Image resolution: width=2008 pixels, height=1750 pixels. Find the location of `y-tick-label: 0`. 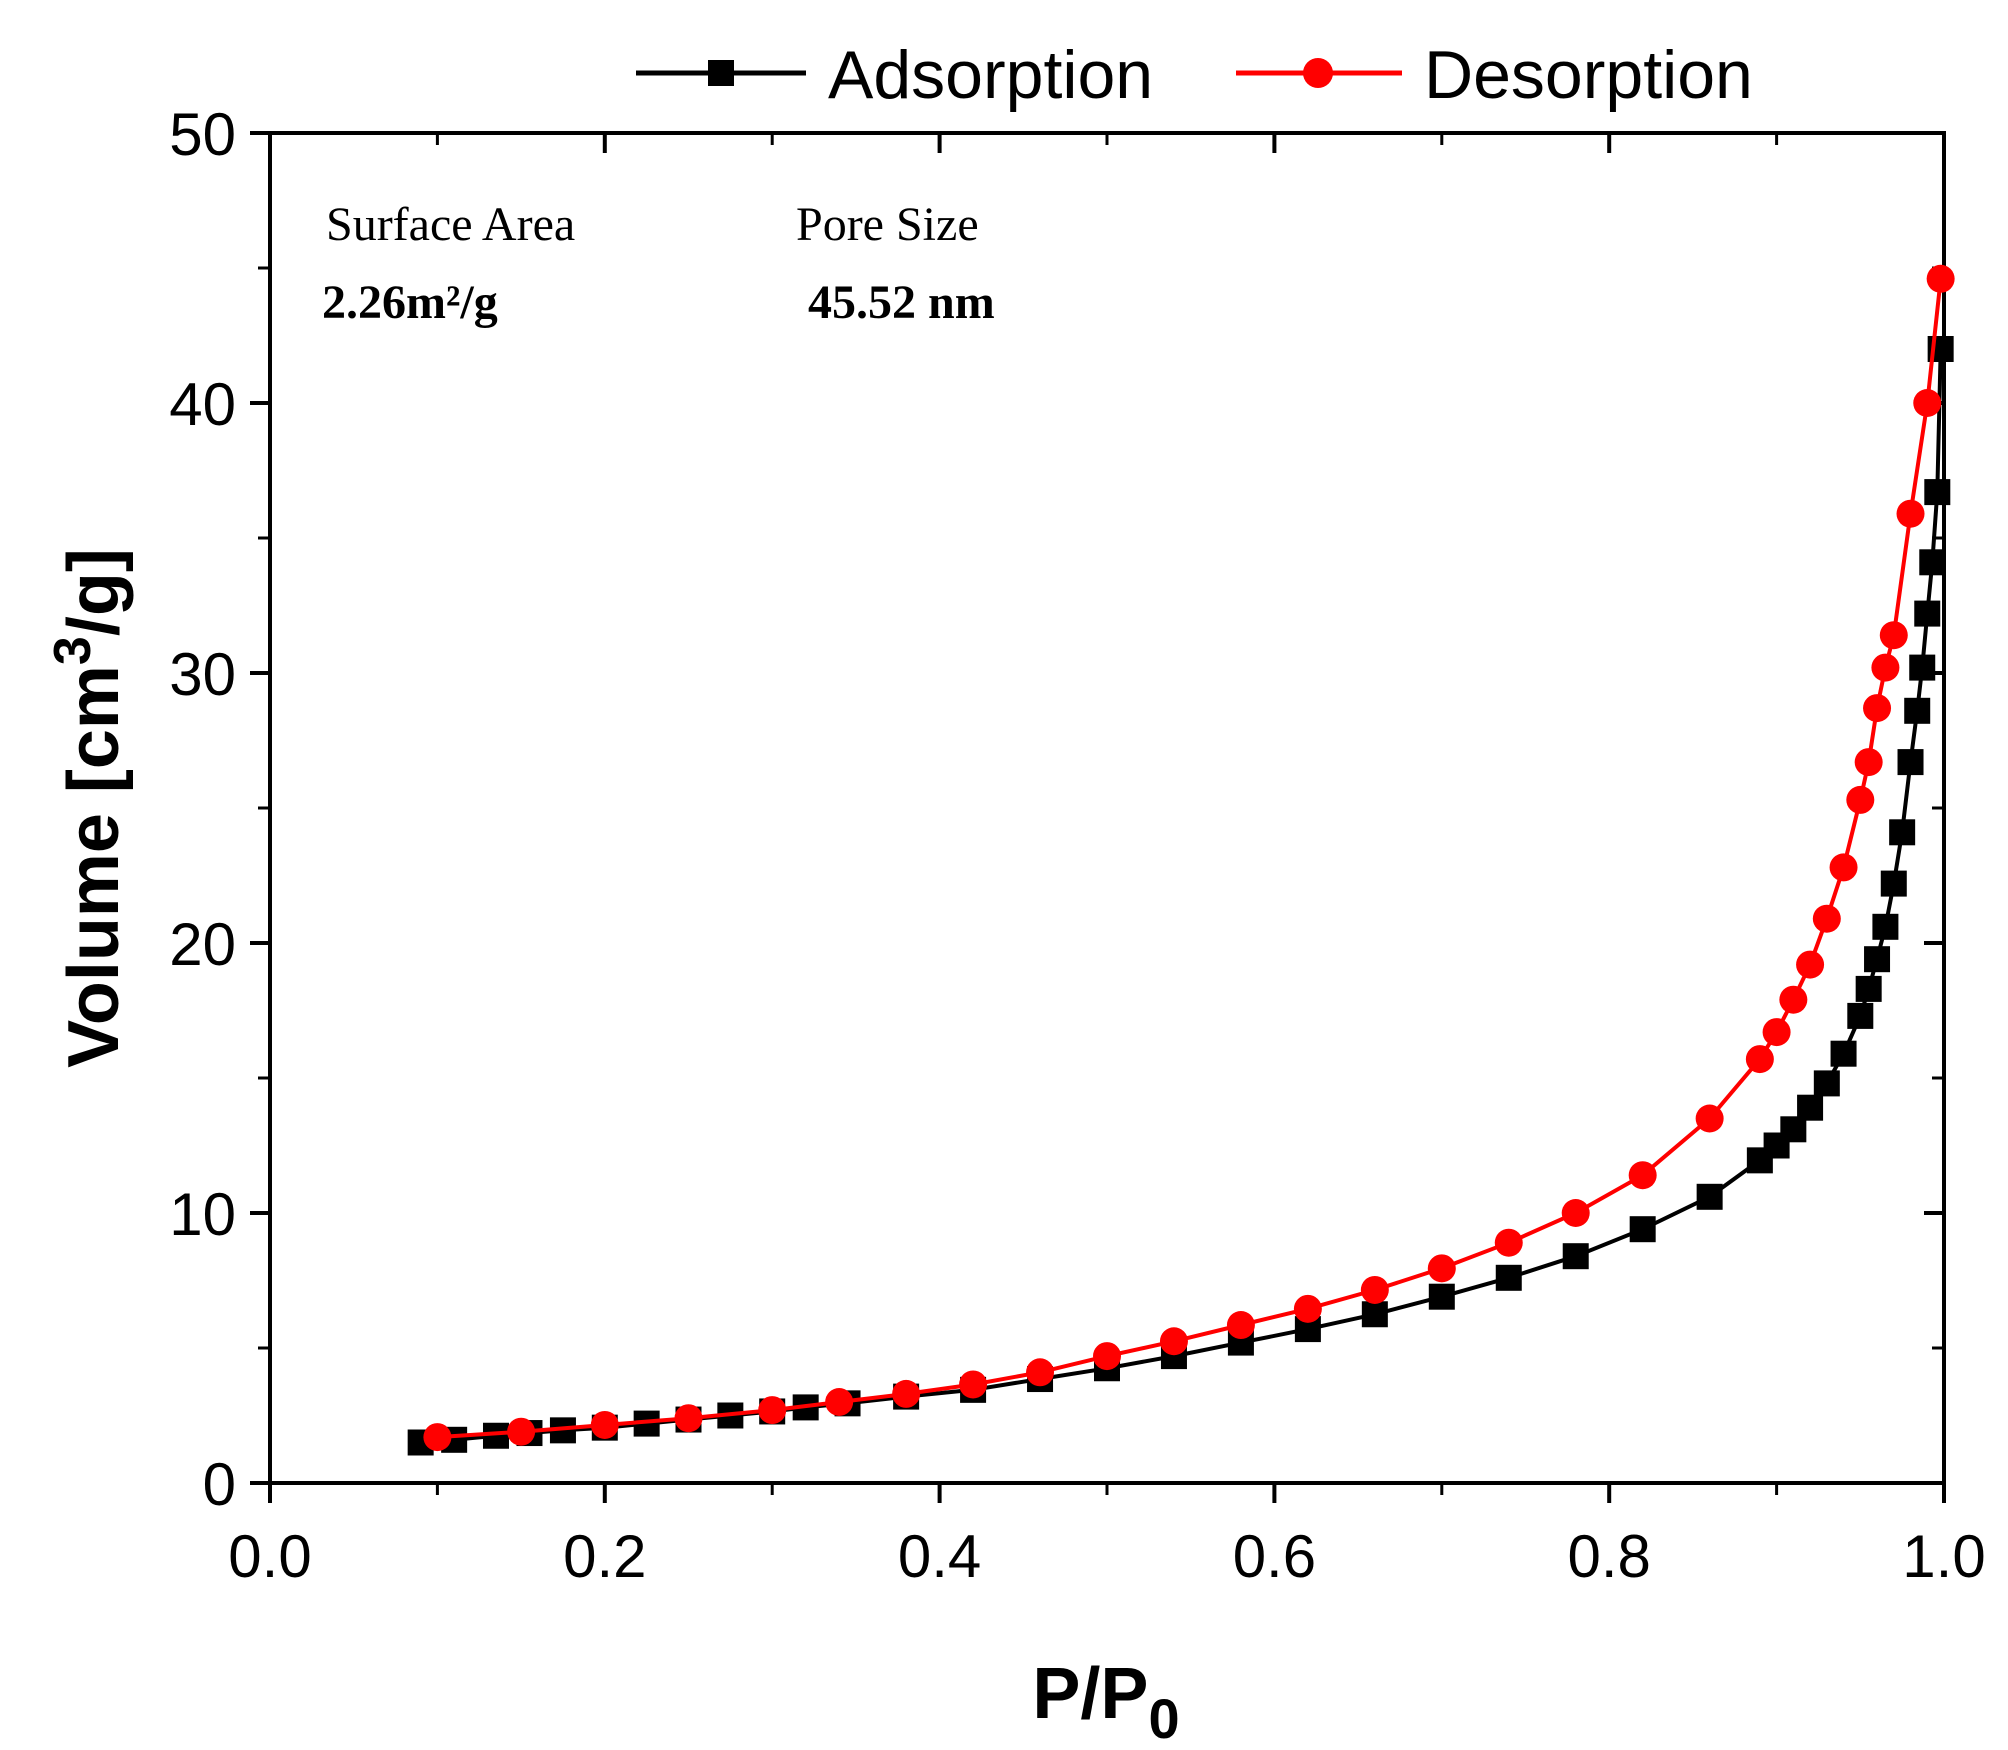

y-tick-label: 0 is located at coordinates (219, 1484).